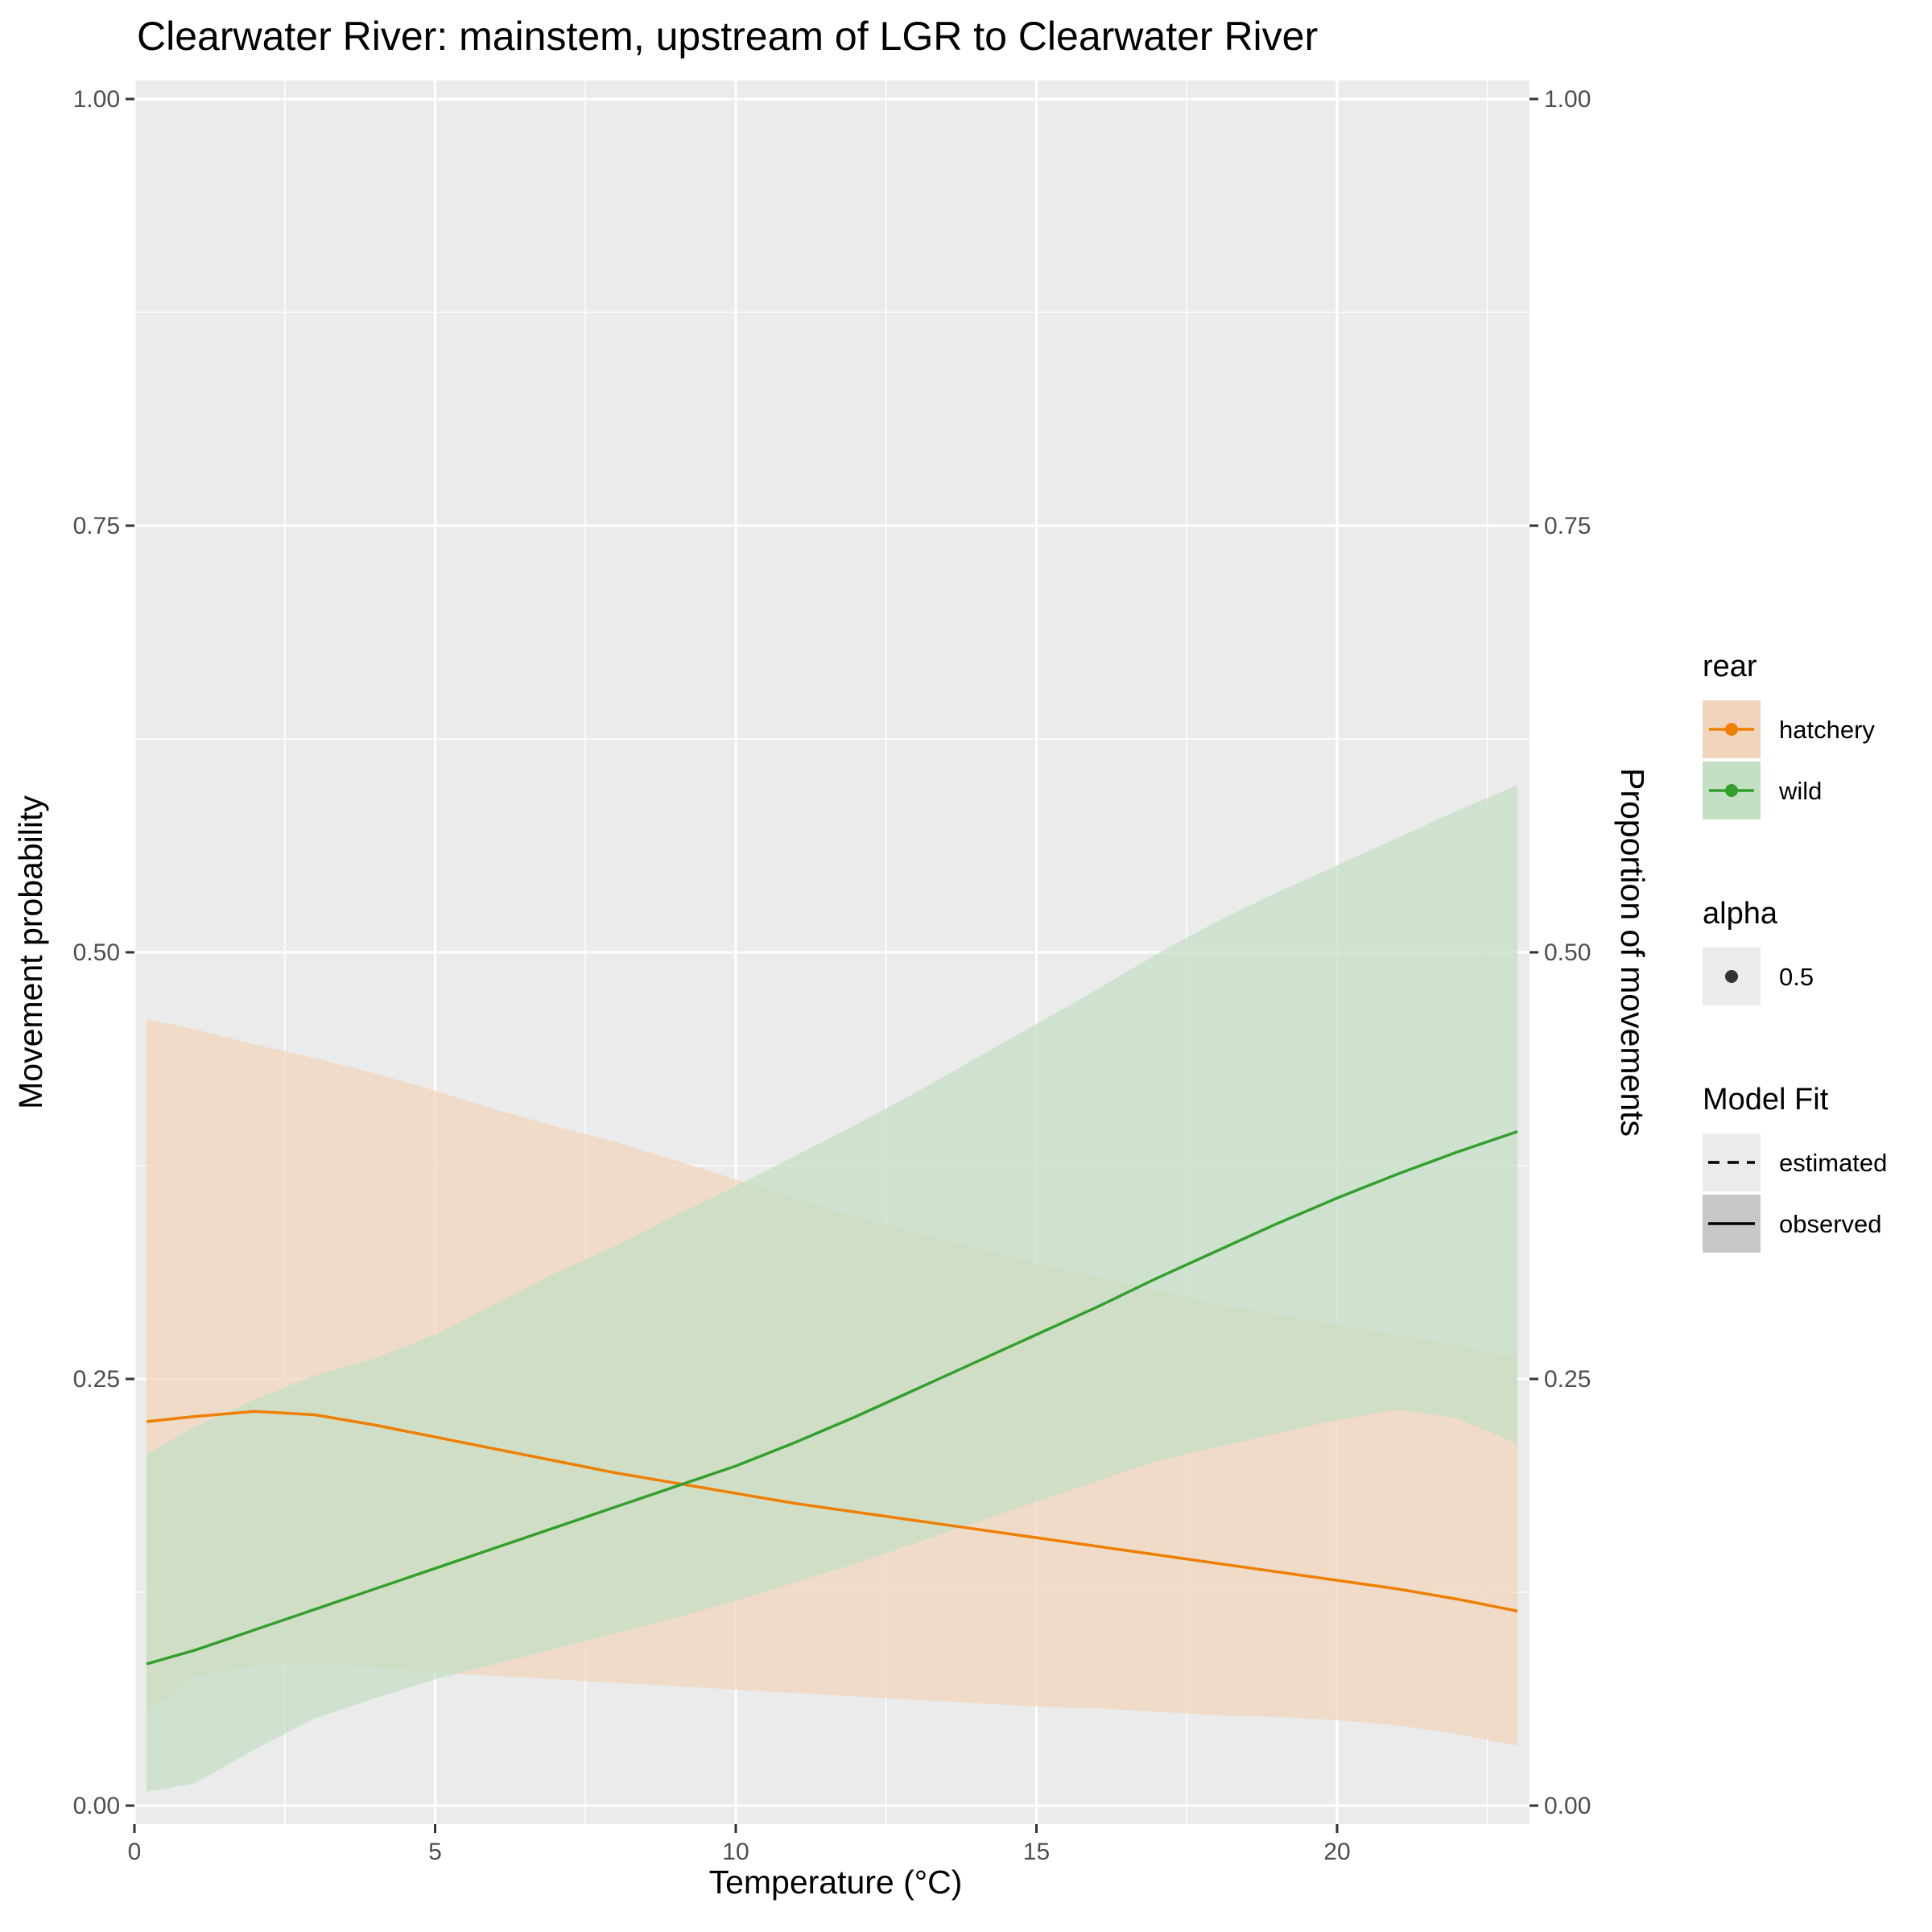 The image size is (1932, 1932). Describe the element at coordinates (832, 1511) in the screenshot. I see `line-hatchery` at that location.